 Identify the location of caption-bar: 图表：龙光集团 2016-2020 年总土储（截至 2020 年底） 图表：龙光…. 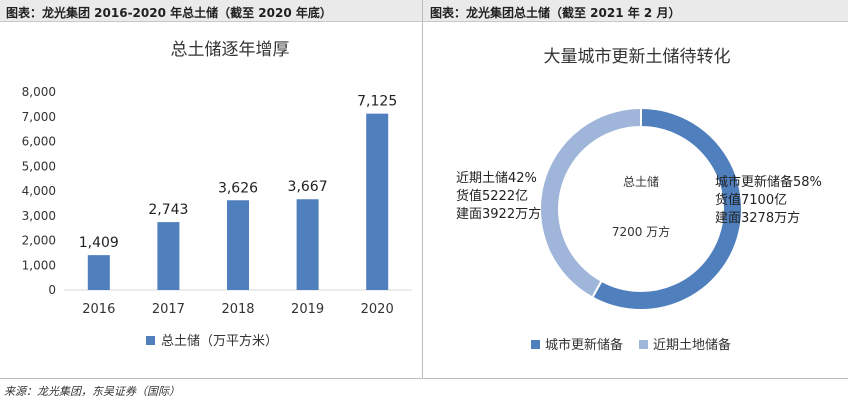
(424, 11).